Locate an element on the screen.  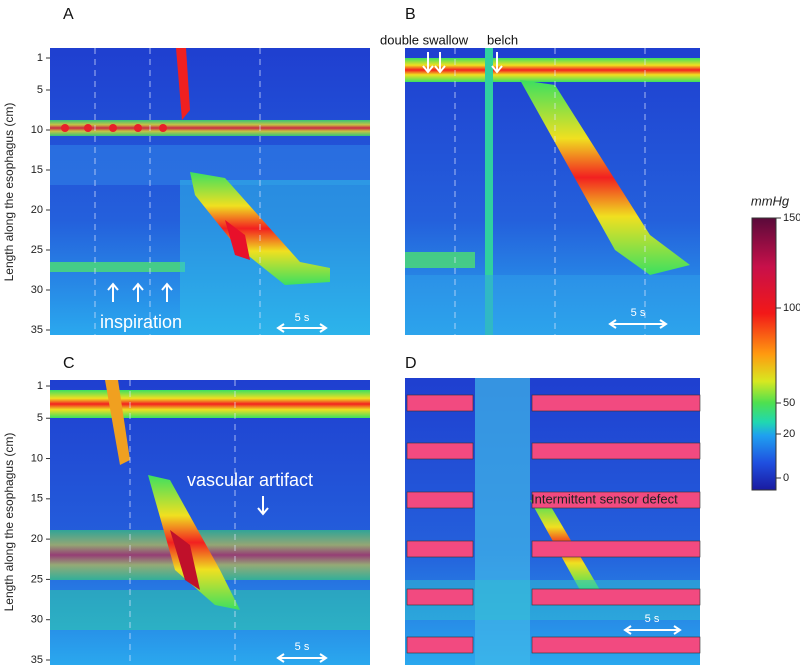
colorbar is located at coordinates (764, 354).